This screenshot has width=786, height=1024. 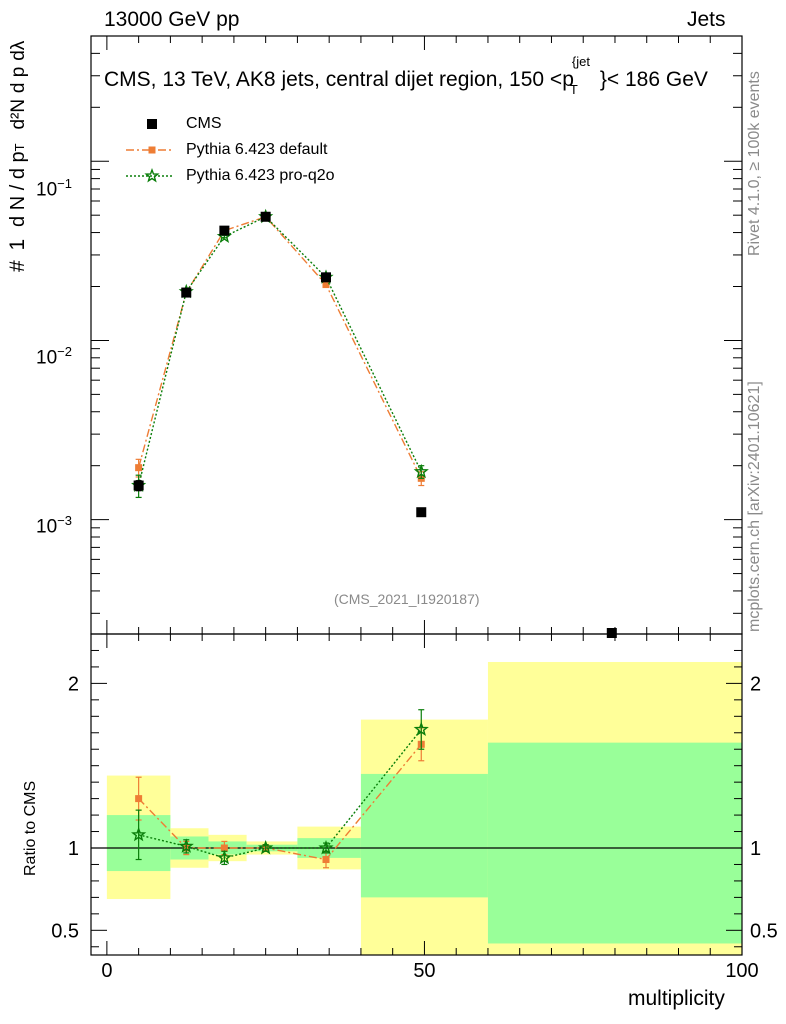 What do you see at coordinates (580, 61) in the screenshot?
I see `plot-title-sup: {jet` at bounding box center [580, 61].